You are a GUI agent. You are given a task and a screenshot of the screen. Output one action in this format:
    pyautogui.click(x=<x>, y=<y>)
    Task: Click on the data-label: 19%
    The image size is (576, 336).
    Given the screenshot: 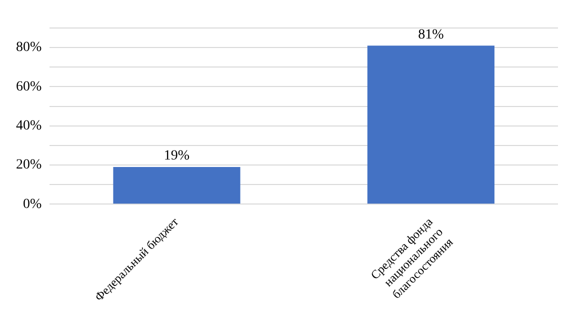 What is the action you would take?
    pyautogui.click(x=177, y=156)
    